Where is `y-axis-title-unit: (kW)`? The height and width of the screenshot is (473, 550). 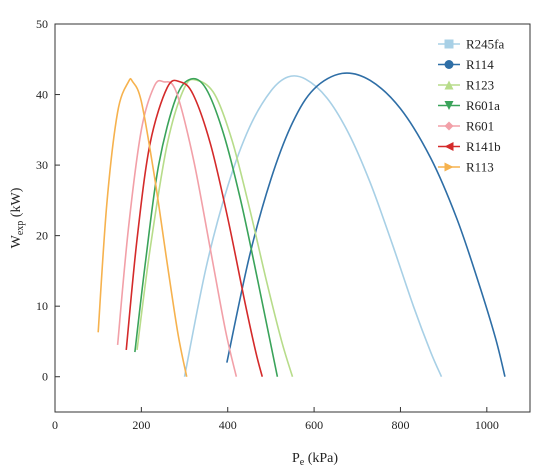 y-axis-title-unit: (kW) is located at coordinates (16, 203).